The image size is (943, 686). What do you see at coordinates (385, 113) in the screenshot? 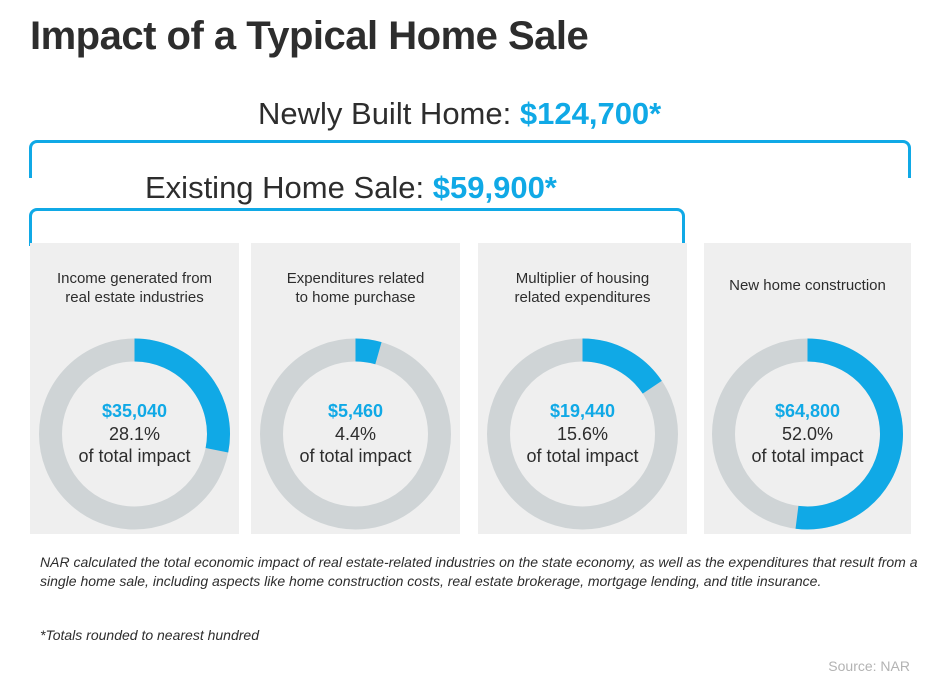
I see `newly-built-label: Newly Built Home:` at bounding box center [385, 113].